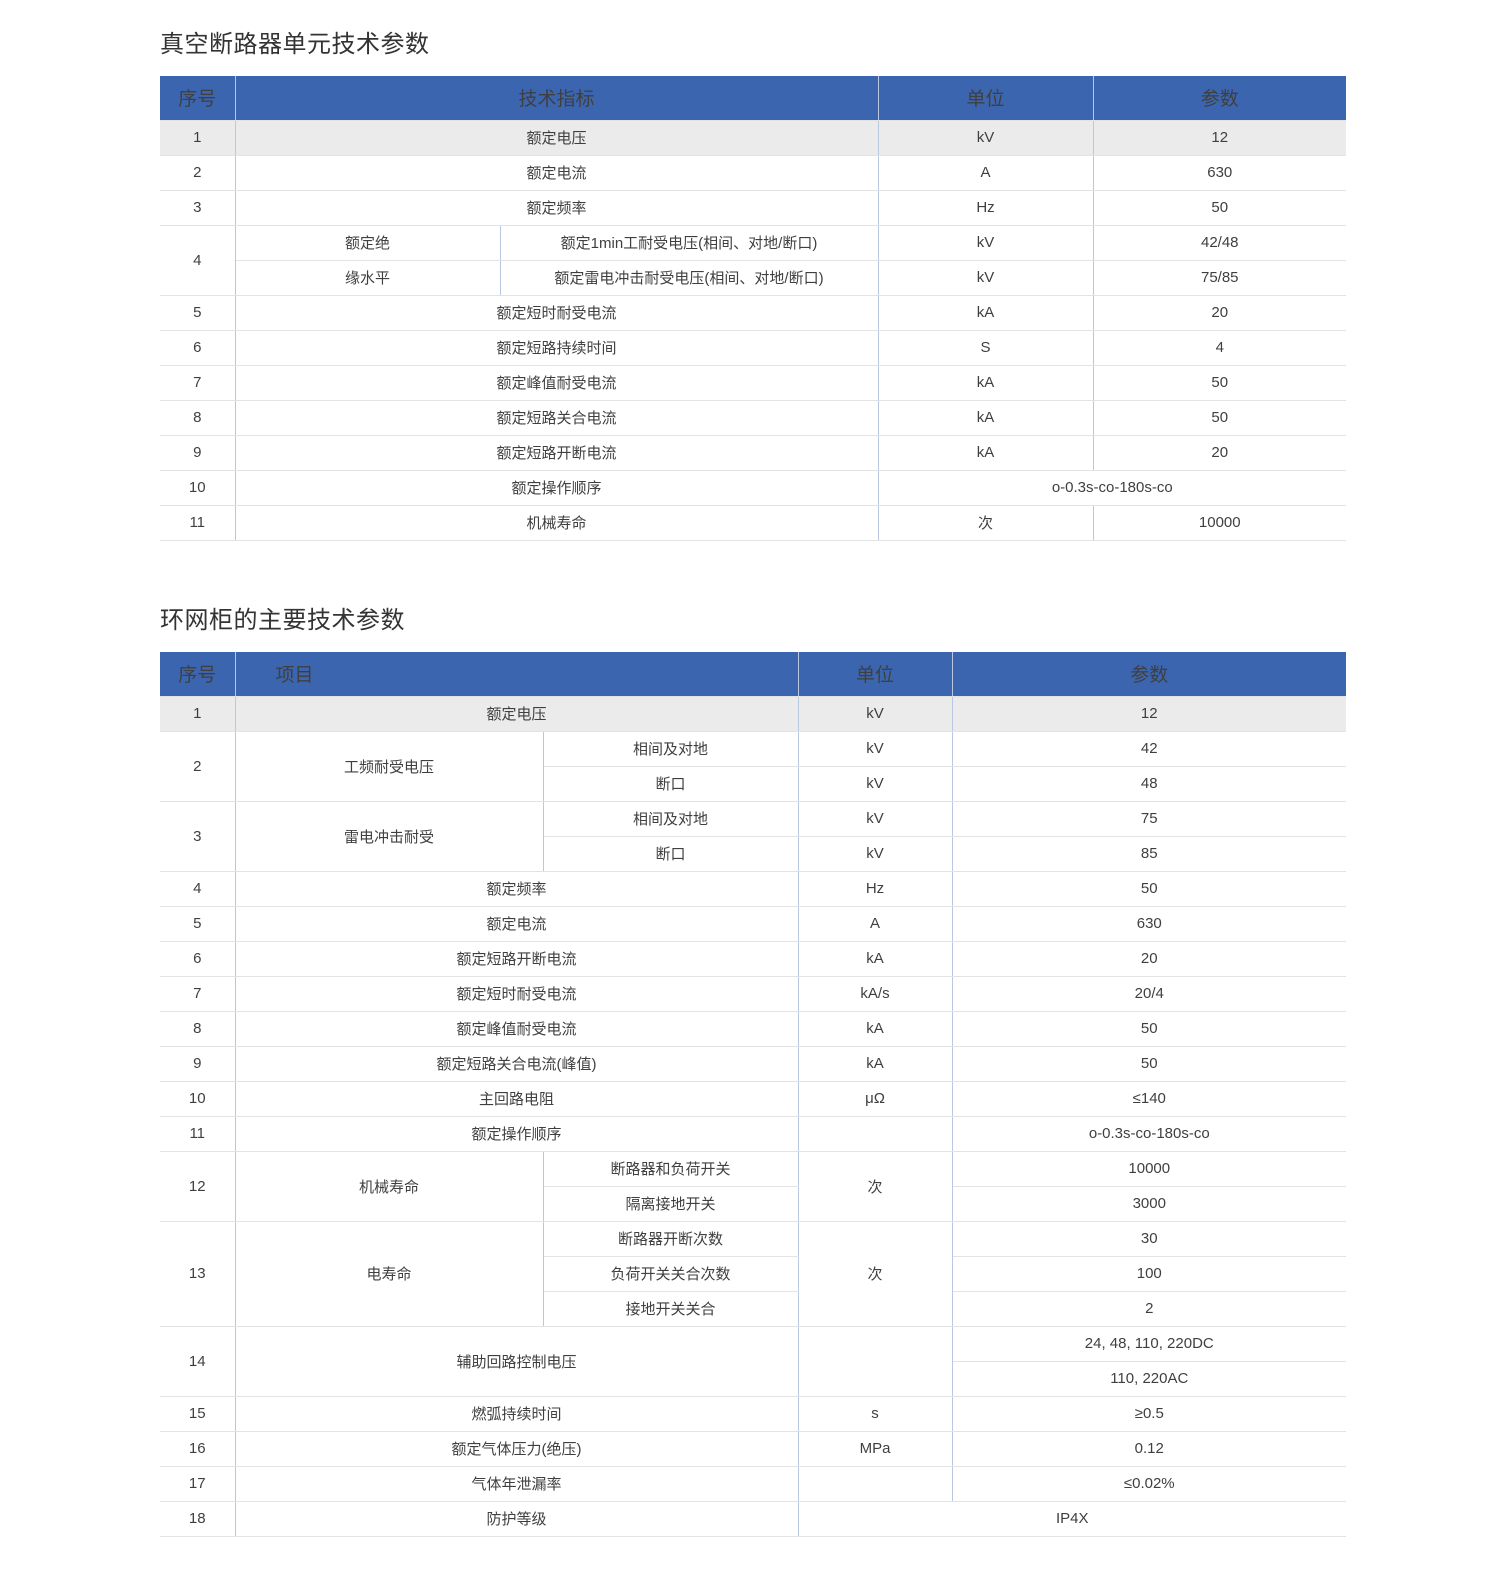  I want to click on row-value-a: 42, so click(1149, 749).